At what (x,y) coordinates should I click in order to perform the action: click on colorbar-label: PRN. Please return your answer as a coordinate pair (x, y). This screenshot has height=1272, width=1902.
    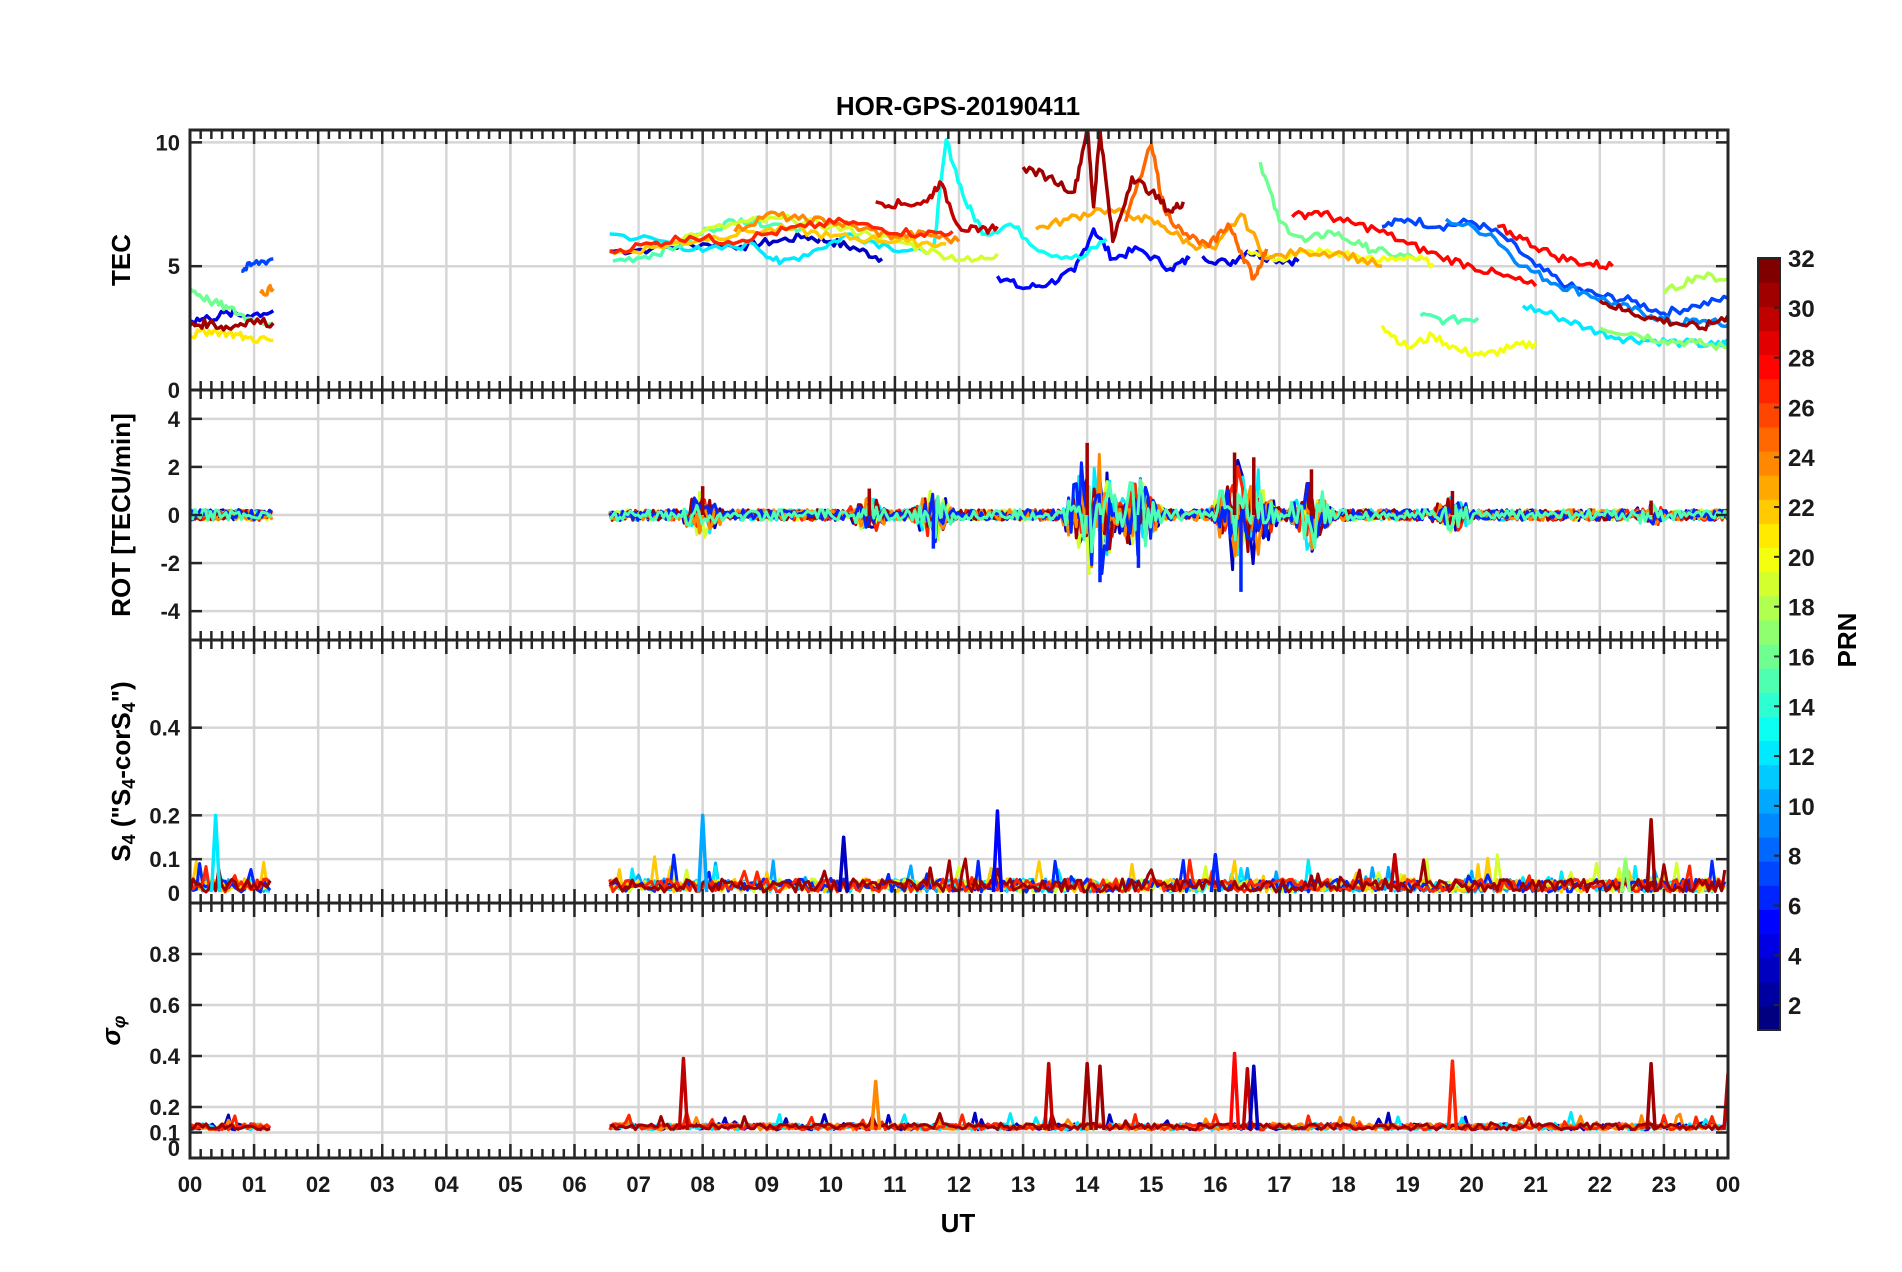
    Looking at the image, I should click on (1847, 640).